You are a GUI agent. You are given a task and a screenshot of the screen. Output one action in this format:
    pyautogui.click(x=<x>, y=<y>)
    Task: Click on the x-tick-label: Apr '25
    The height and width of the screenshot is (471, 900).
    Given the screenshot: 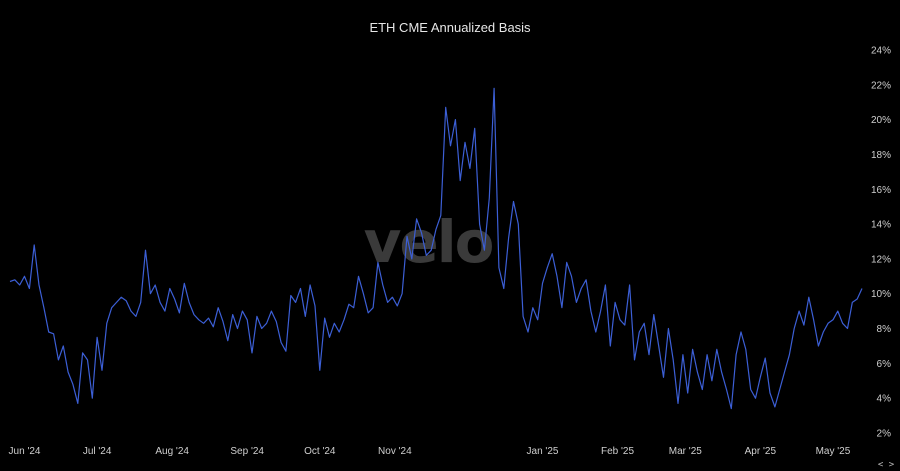 What is the action you would take?
    pyautogui.click(x=761, y=451)
    